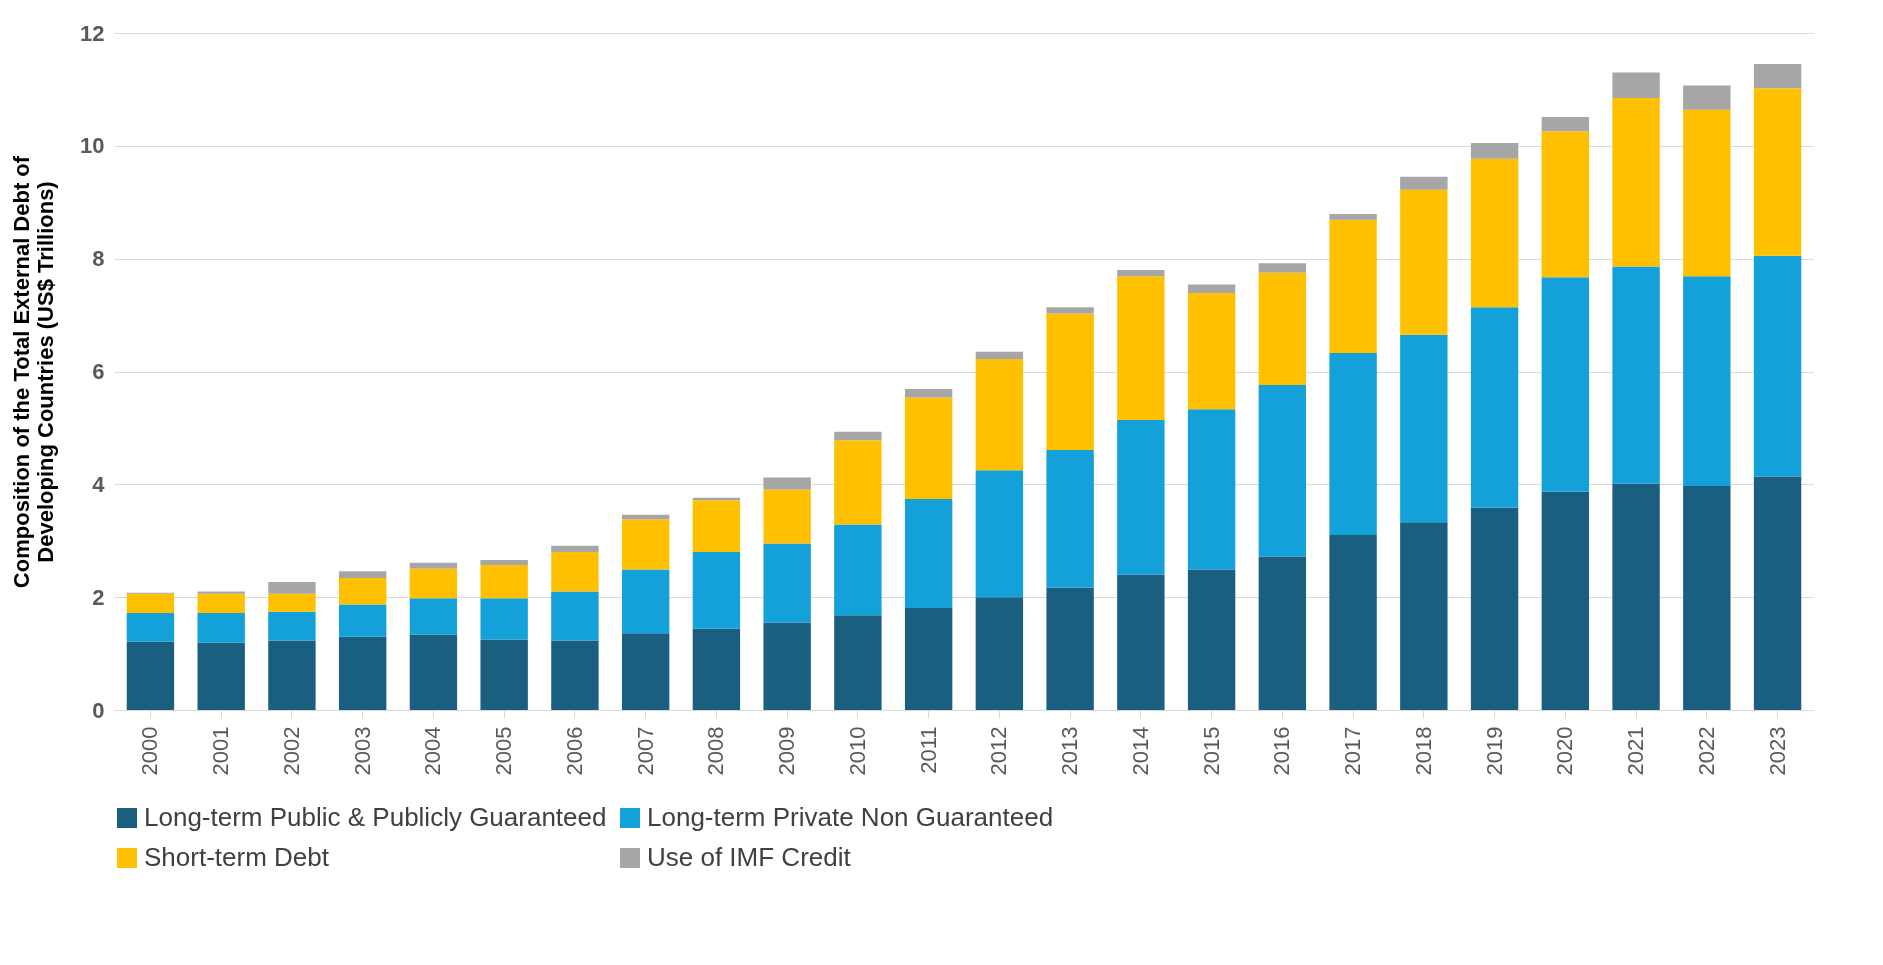  I want to click on y-axis-title: Composition of the Total External Debt of Developing Countries (US$ Trillions), so click(34, 372).